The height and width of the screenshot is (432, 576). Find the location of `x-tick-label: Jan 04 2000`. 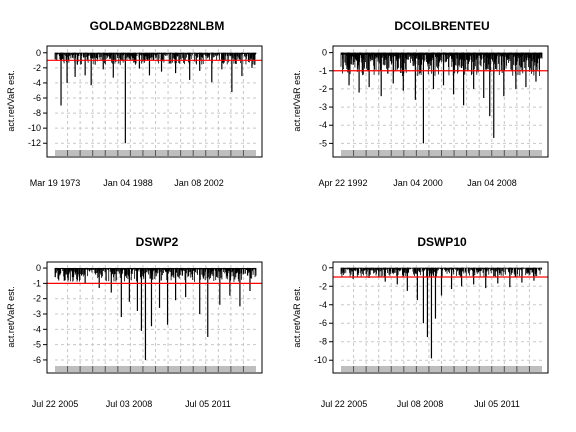

x-tick-label: Jan 04 2000 is located at coordinates (418, 183).